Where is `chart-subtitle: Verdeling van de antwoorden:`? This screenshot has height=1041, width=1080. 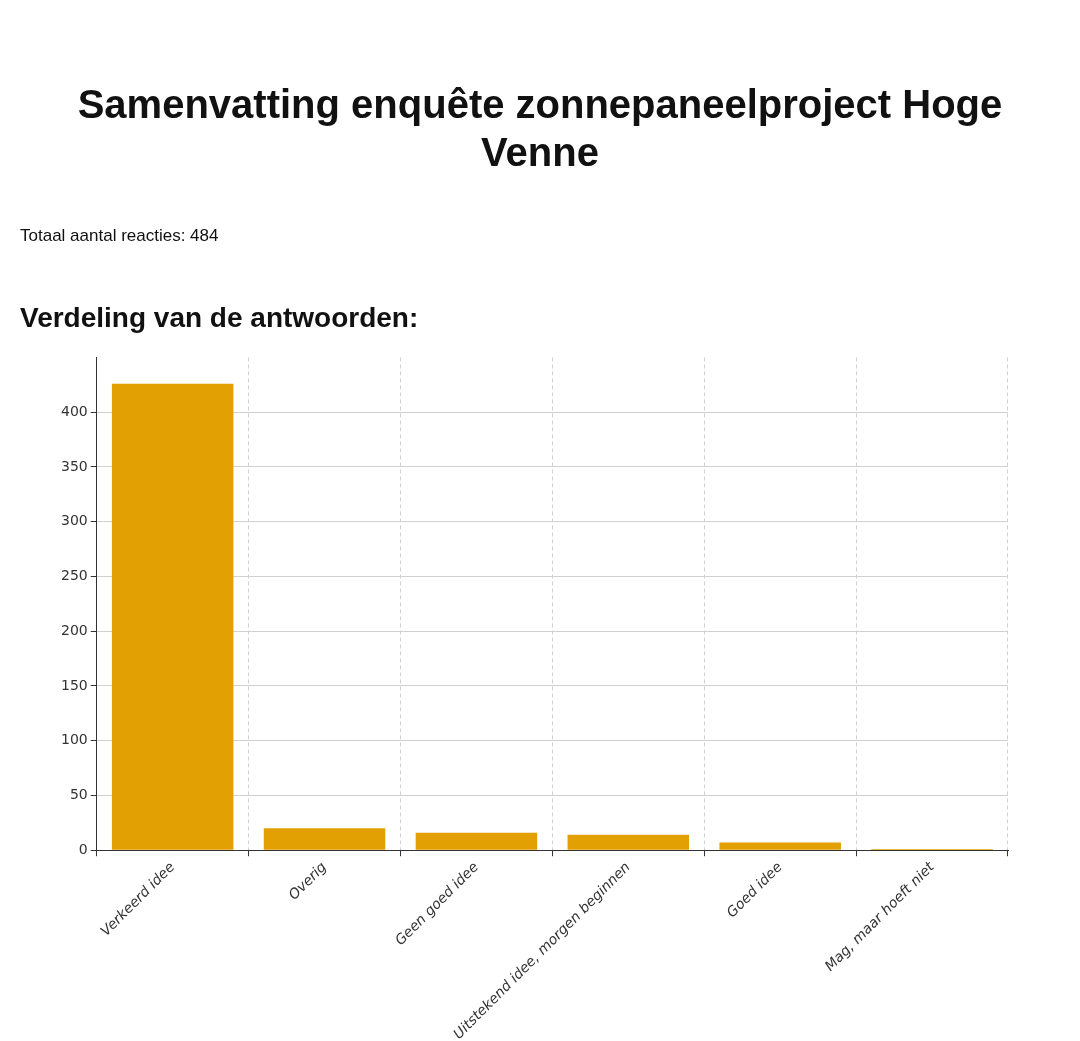 chart-subtitle: Verdeling van de antwoorden: is located at coordinates (220, 318).